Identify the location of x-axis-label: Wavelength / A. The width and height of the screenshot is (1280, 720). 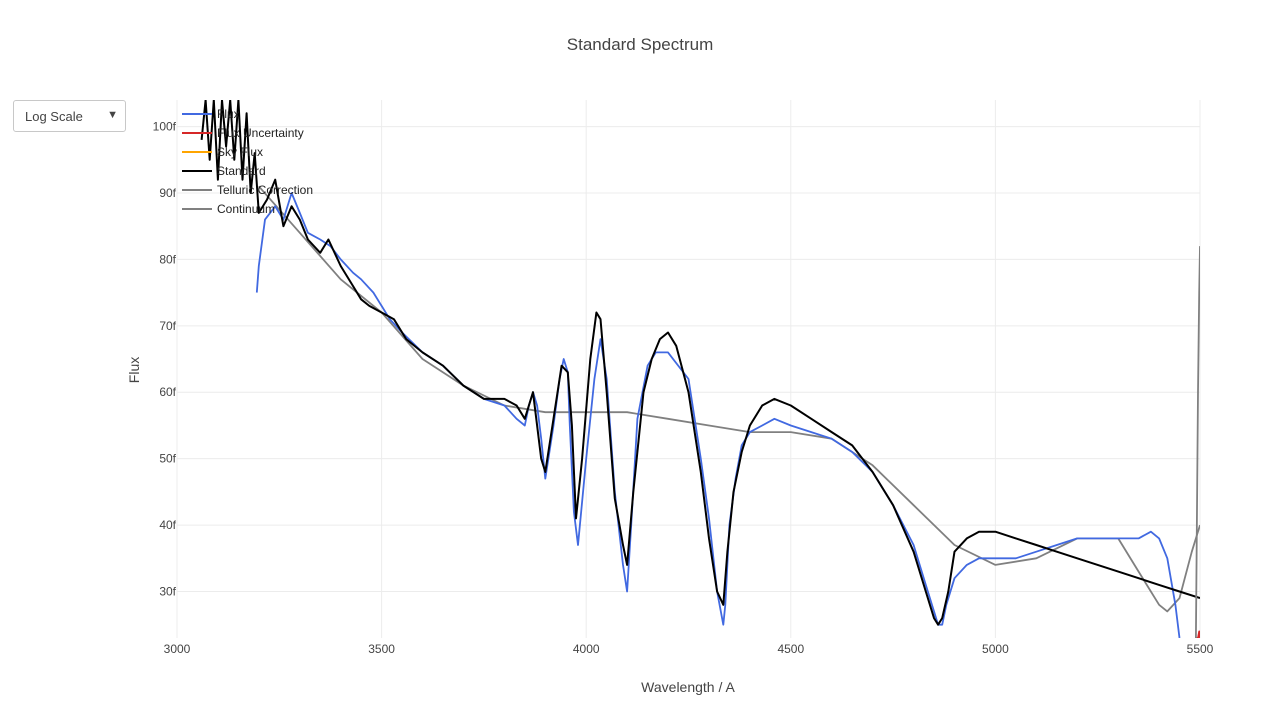
(688, 687).